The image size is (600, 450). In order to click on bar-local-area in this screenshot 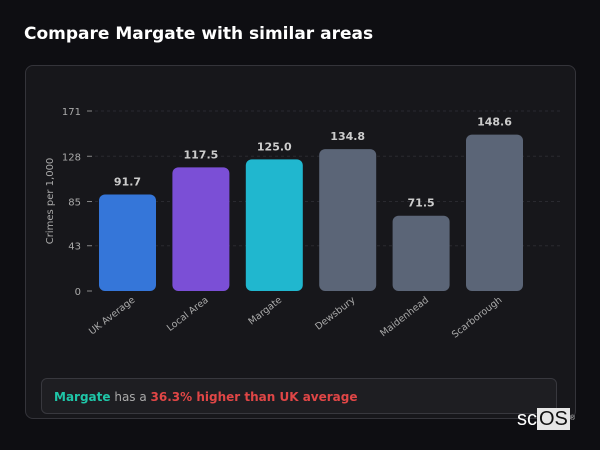, I will do `click(201, 229)`.